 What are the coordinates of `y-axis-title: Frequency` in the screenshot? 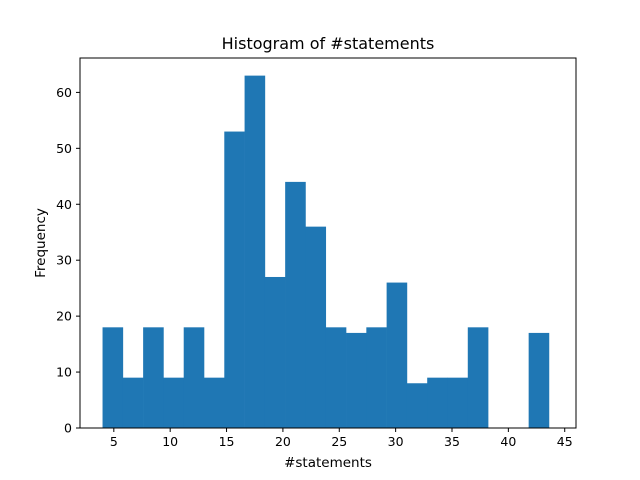 It's located at (41, 243).